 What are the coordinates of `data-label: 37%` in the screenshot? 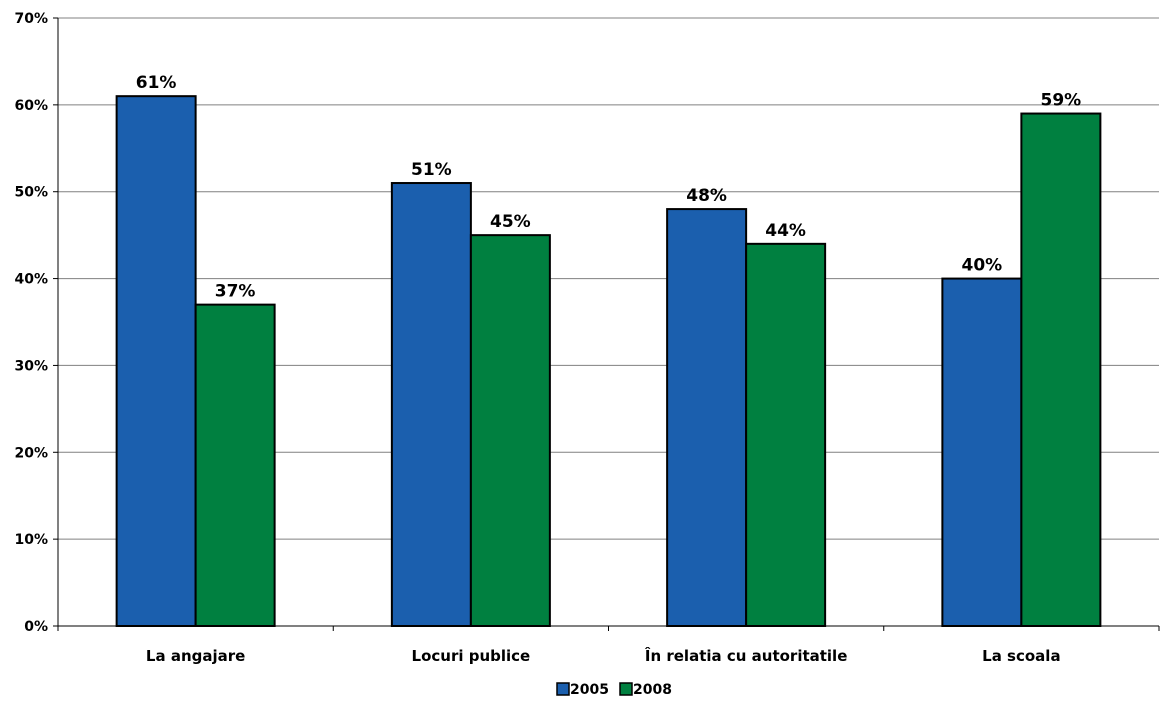 It's located at (235, 292).